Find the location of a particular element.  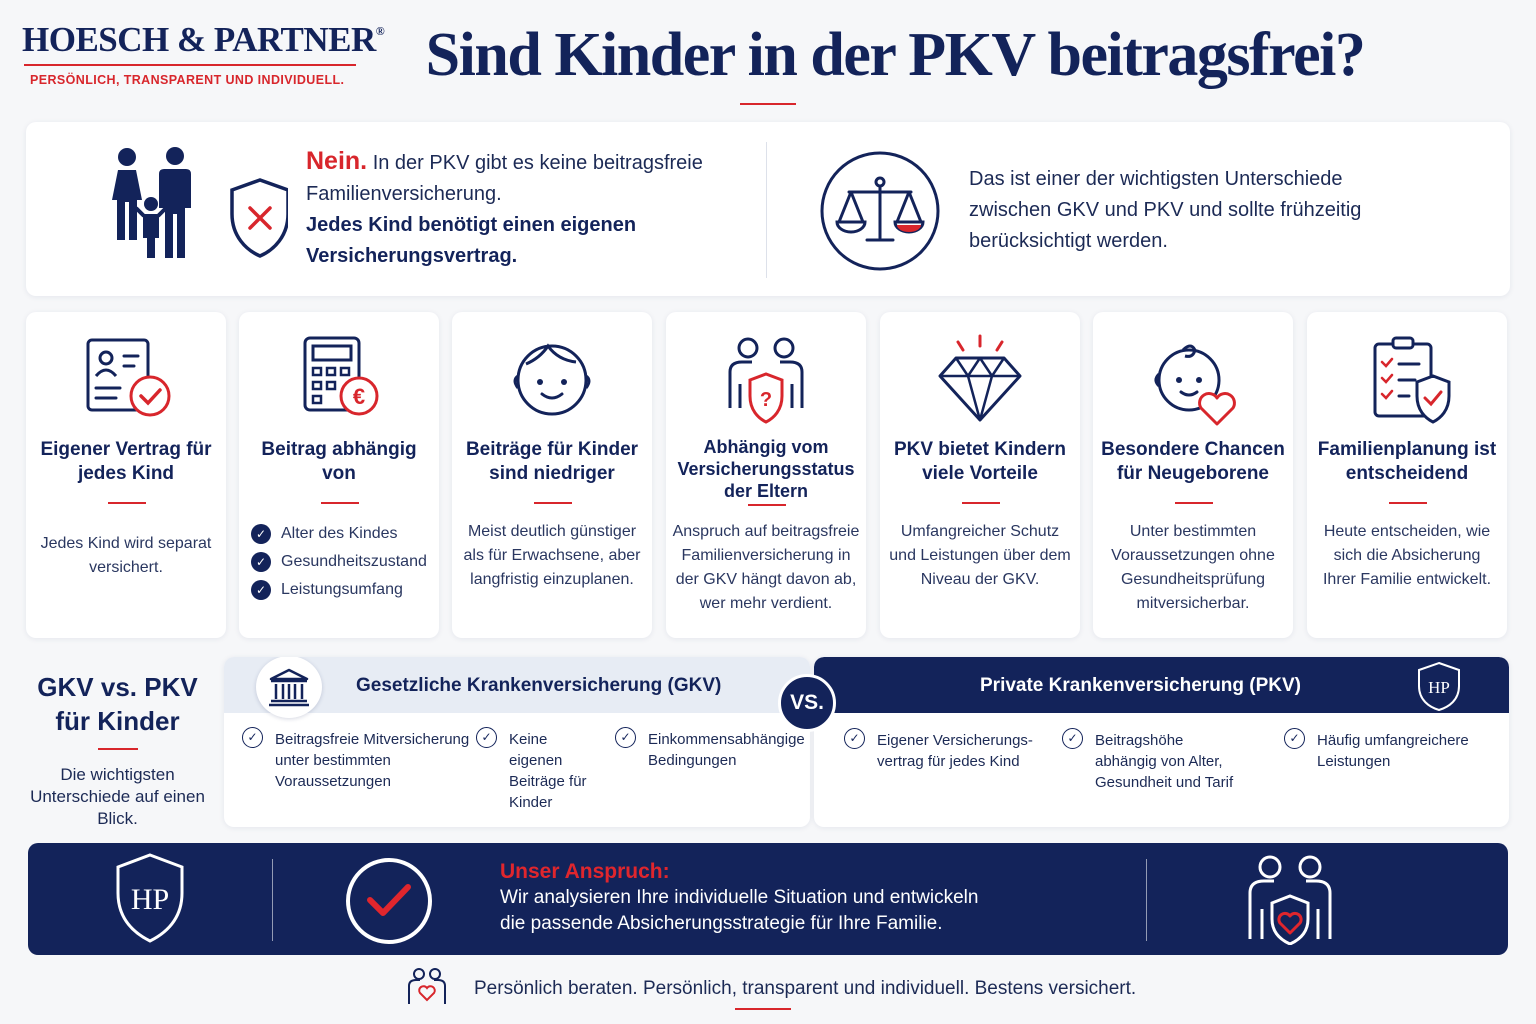

family-heart-shield-icon is located at coordinates (1290, 901).